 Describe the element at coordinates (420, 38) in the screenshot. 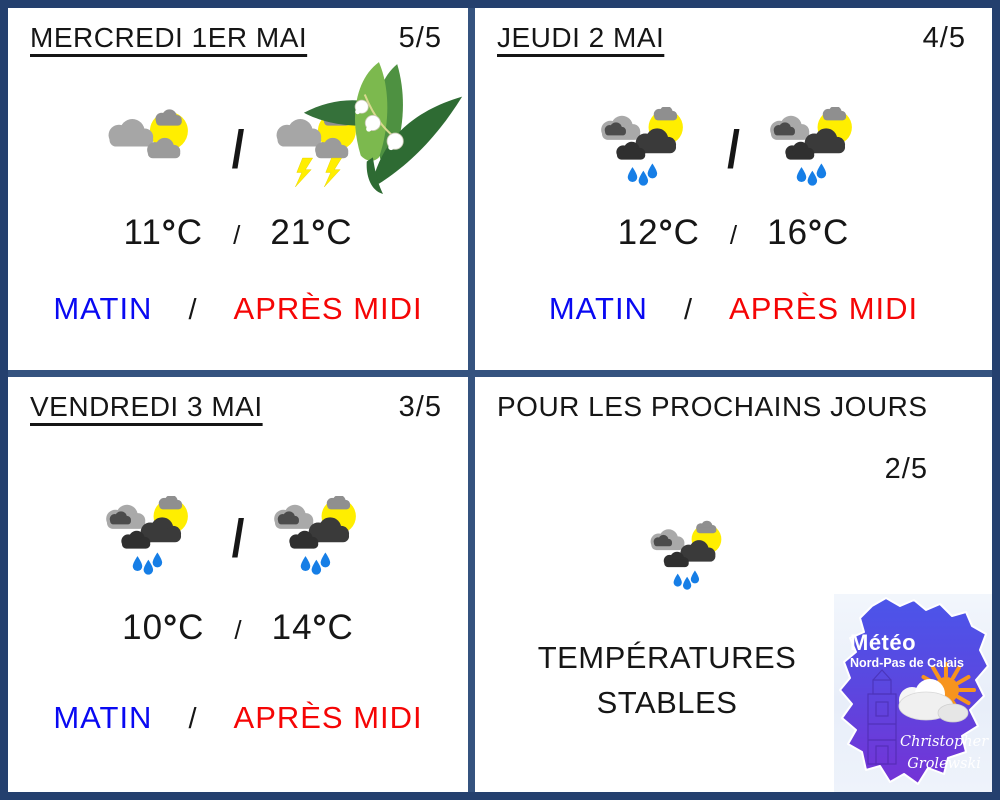

I see `rating-badge: 5/5` at that location.